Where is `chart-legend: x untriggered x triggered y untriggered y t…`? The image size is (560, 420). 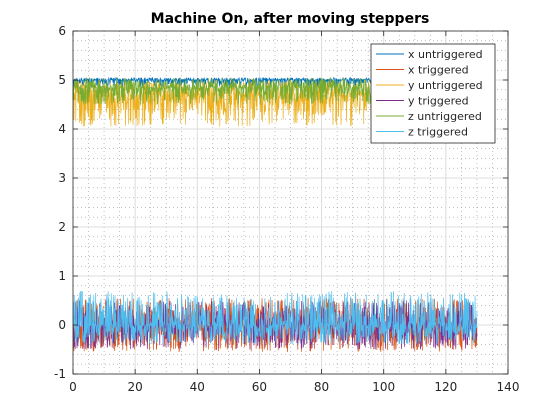 chart-legend: x untriggered x triggered y untriggered y t… is located at coordinates (433, 93).